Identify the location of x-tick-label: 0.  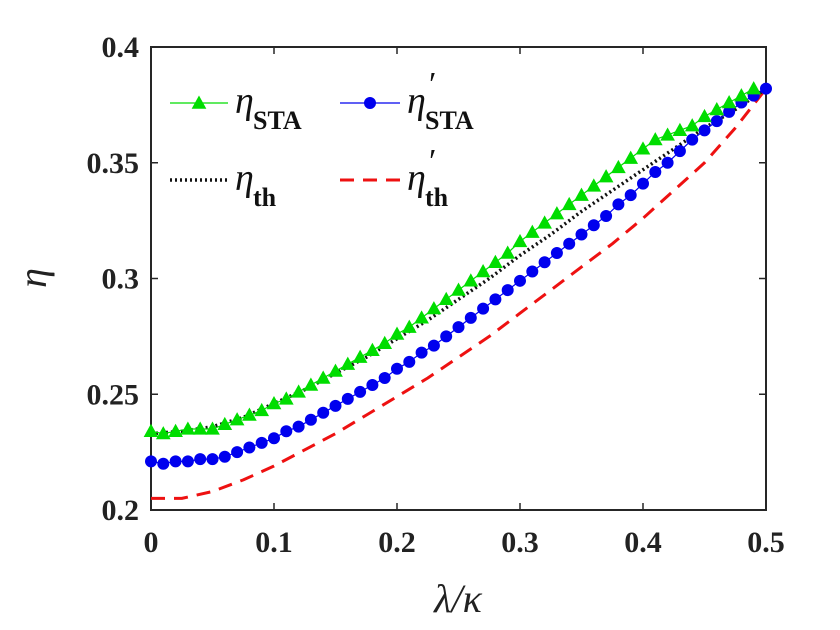
(151, 542).